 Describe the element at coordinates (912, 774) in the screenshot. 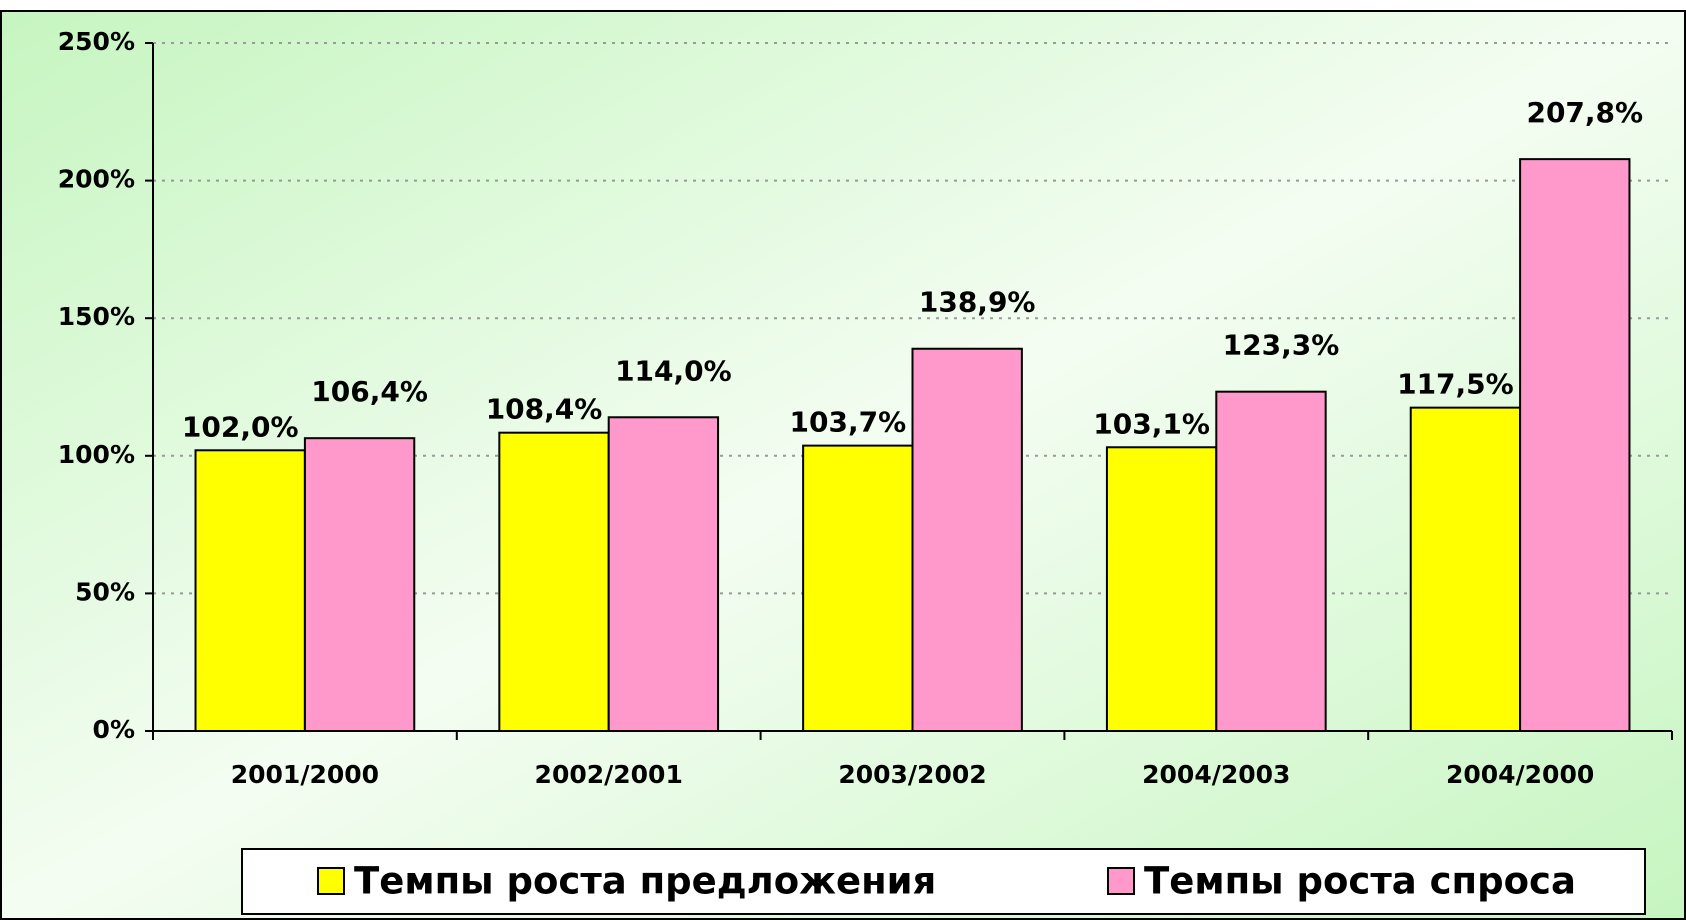

I see `x-tick-label: 2003/2002` at that location.